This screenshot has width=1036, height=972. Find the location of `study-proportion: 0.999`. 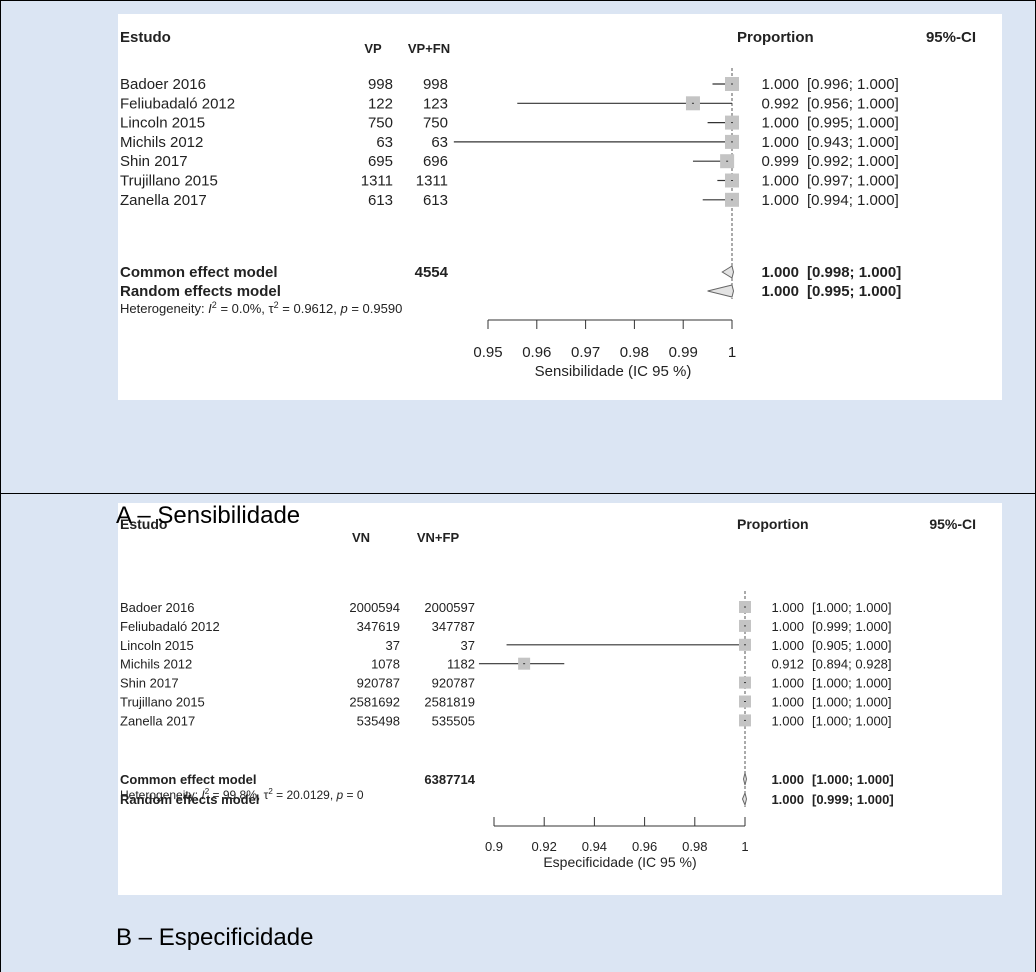

study-proportion: 0.999 is located at coordinates (780, 161).